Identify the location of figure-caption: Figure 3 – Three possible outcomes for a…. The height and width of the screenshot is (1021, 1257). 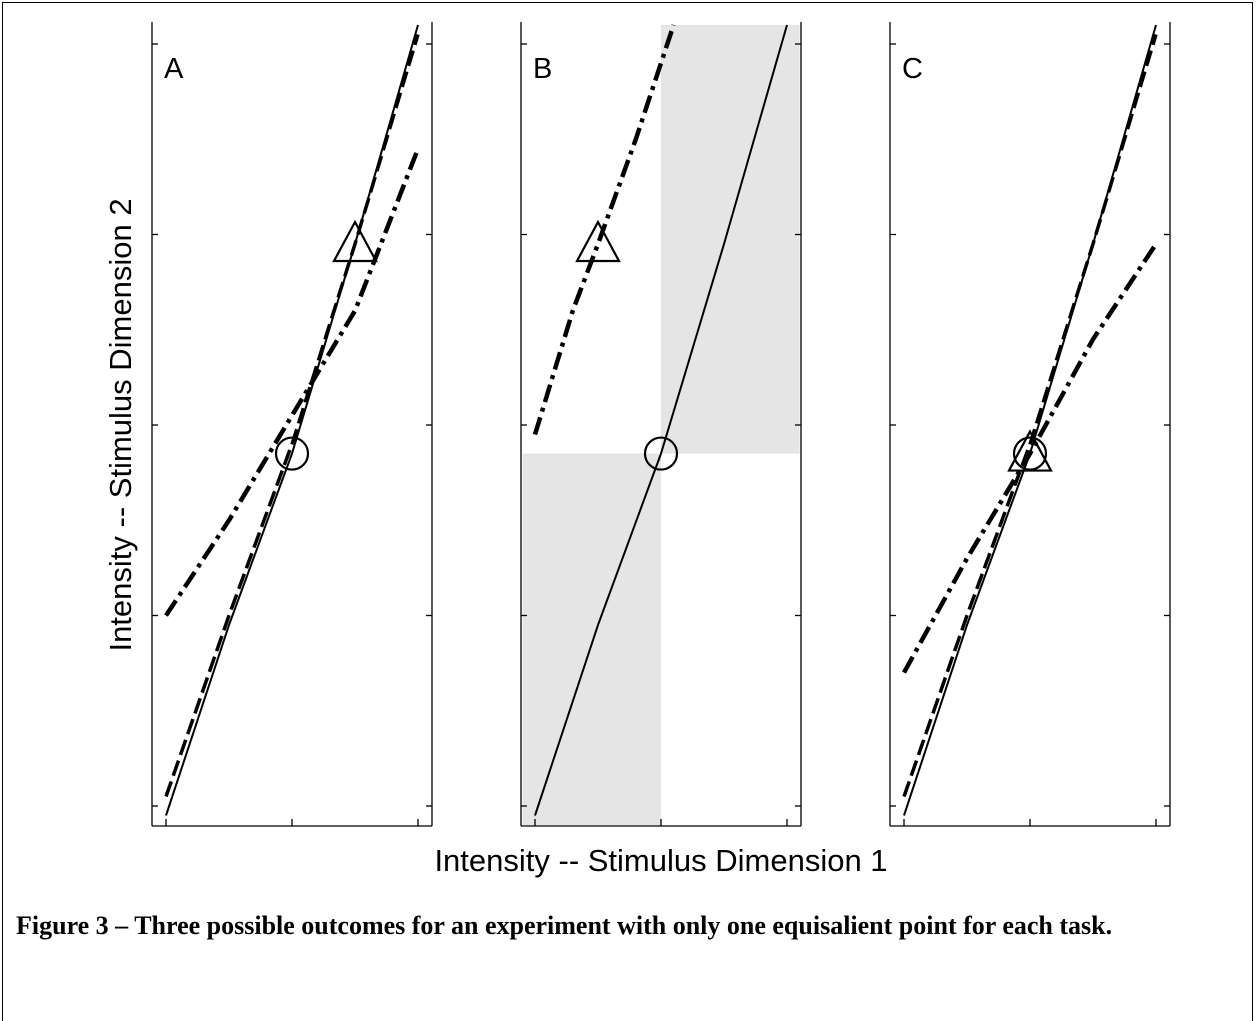
(564, 925).